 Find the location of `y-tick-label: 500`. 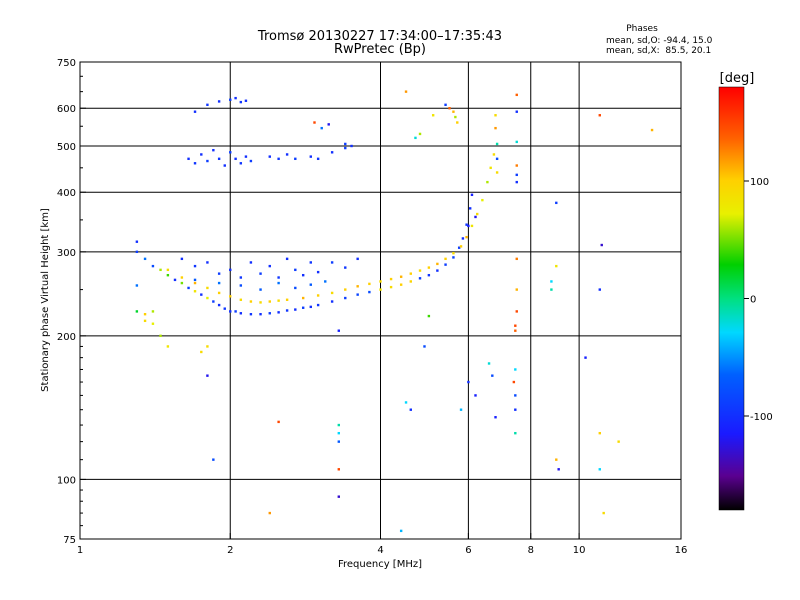

y-tick-label: 500 is located at coordinates (66, 147).